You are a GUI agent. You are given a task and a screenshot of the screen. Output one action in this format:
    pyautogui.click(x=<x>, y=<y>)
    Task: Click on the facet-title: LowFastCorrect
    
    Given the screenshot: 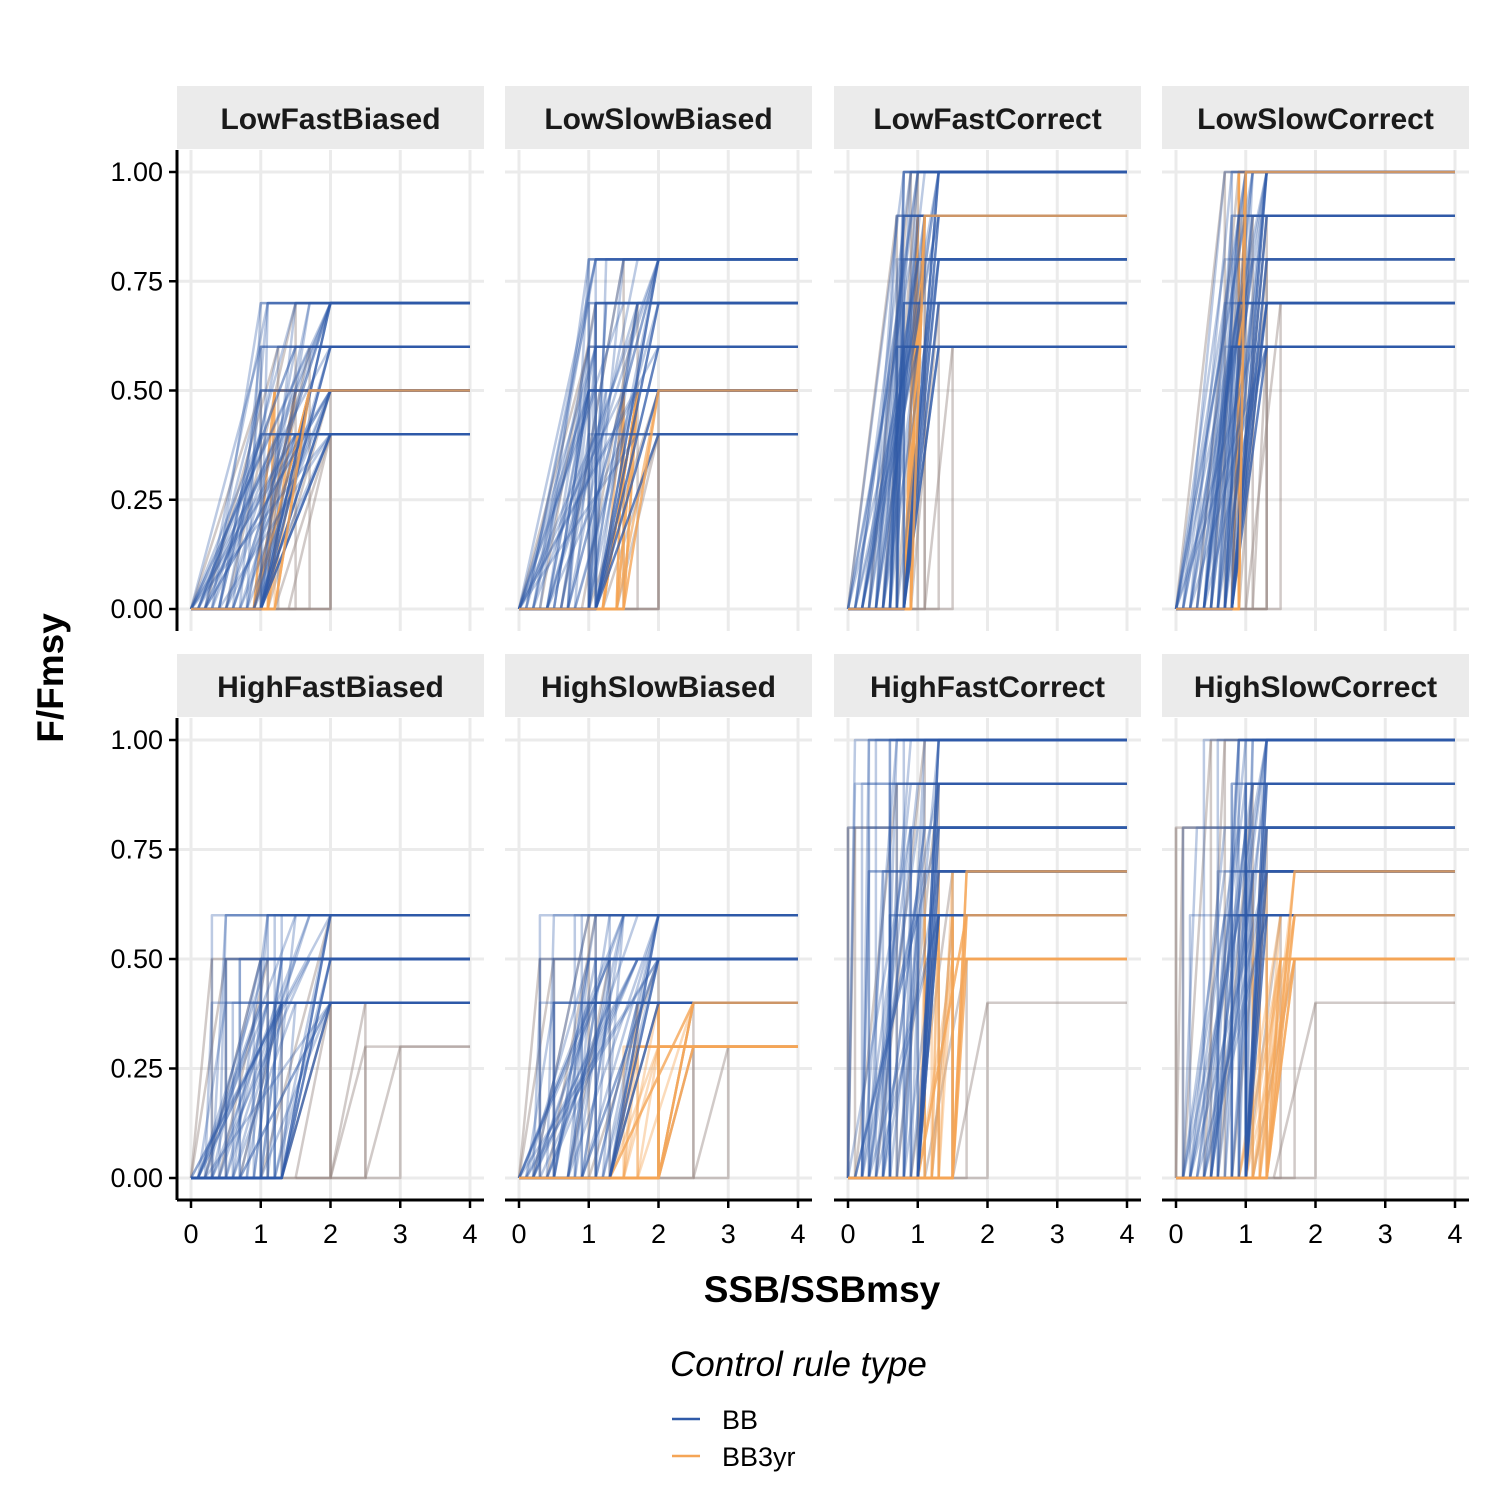 What is the action you would take?
    pyautogui.click(x=987, y=119)
    